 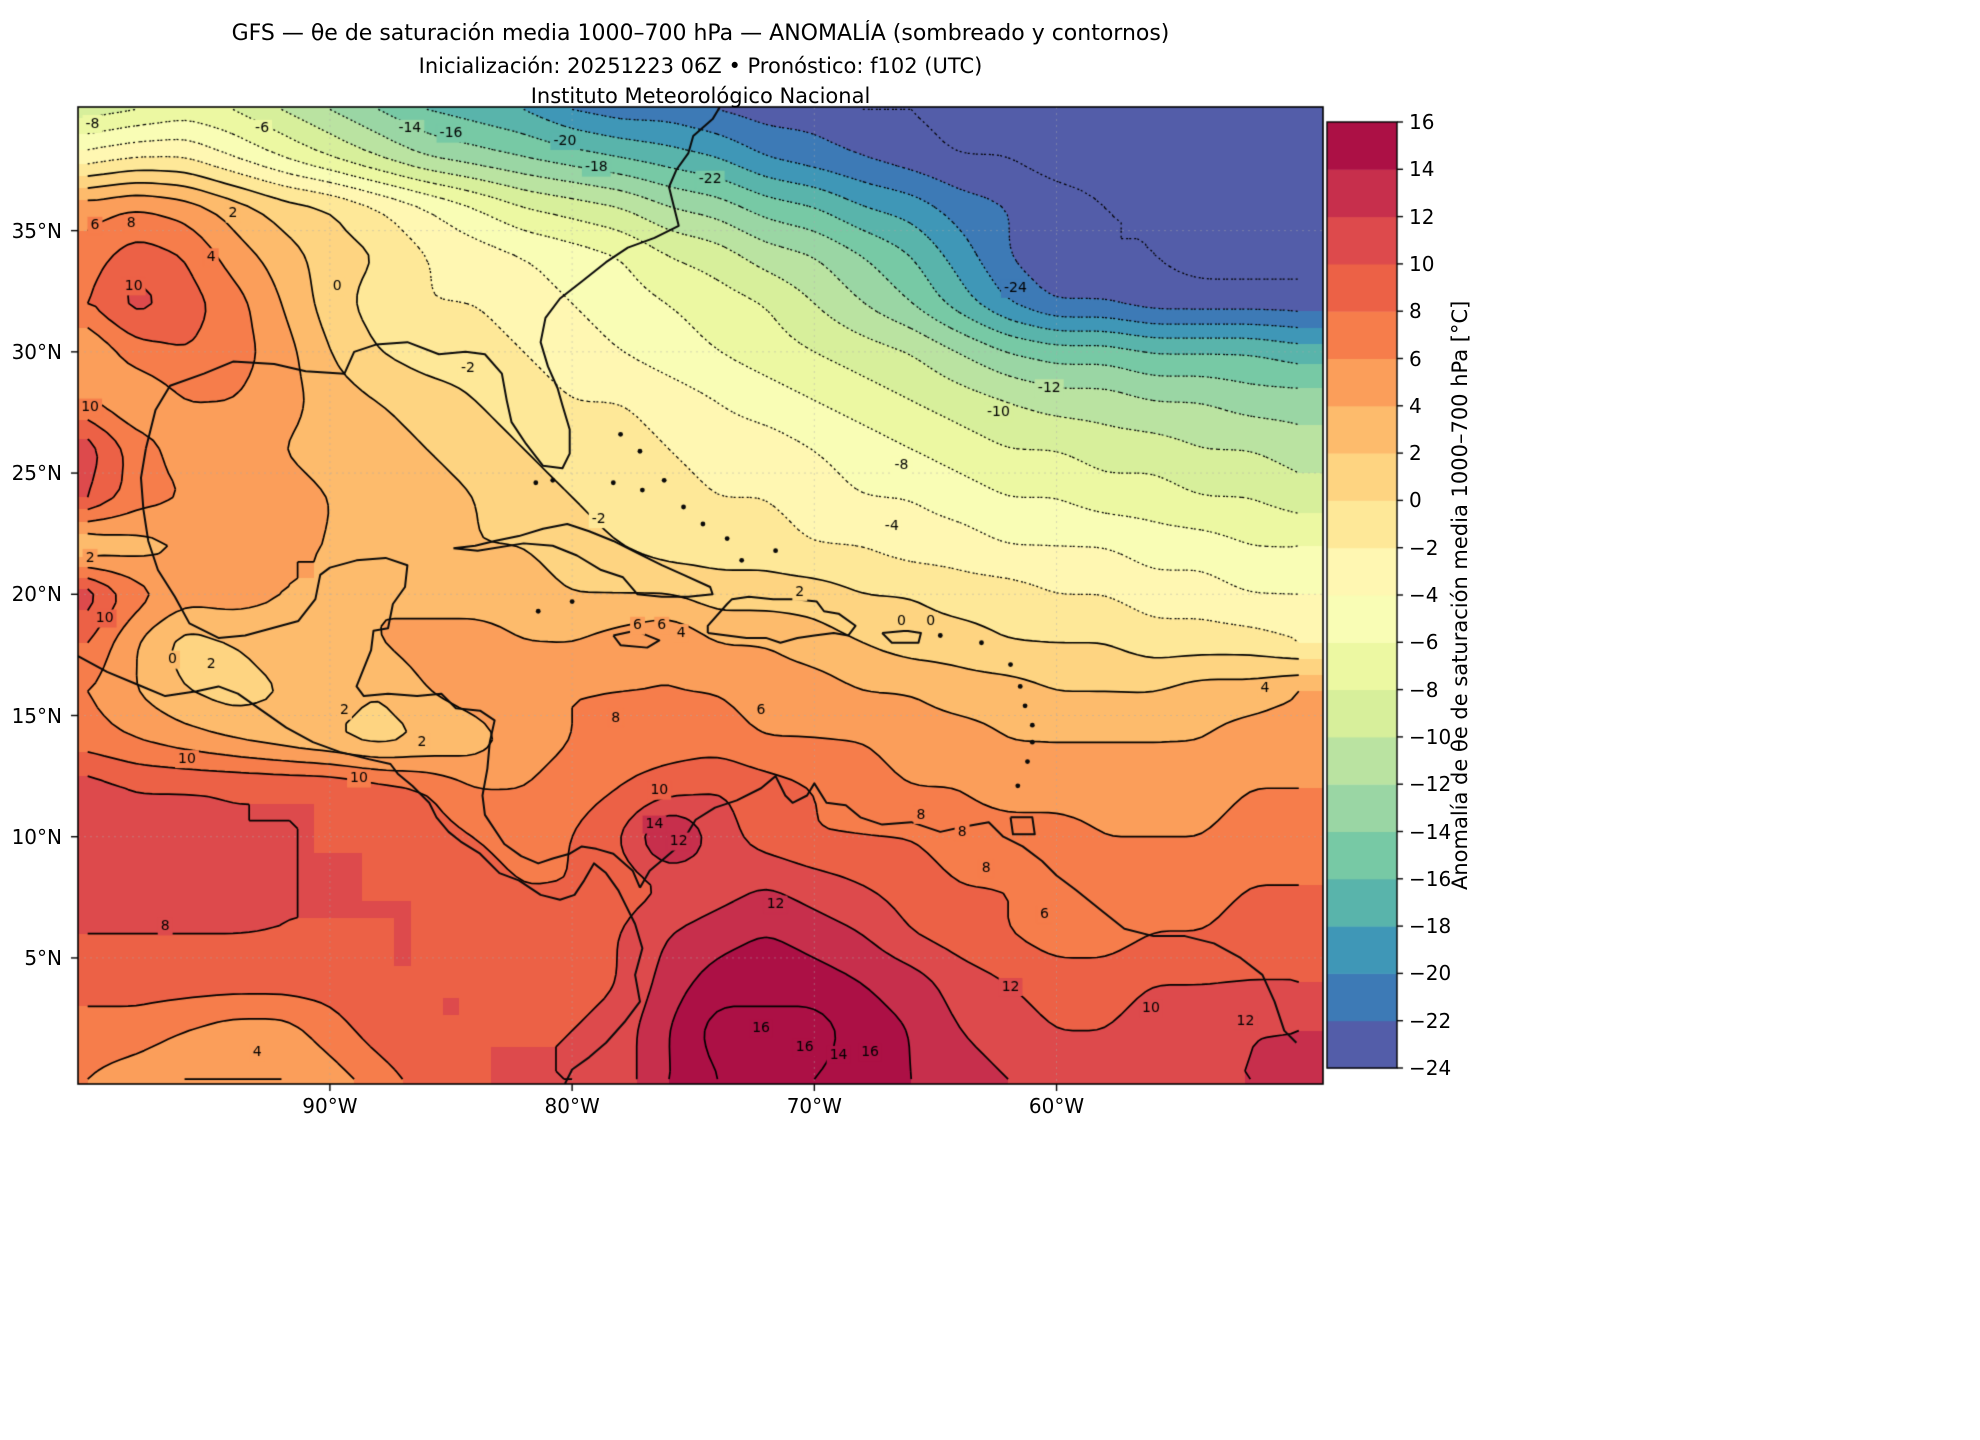 I want to click on colorbar-tick-label: 8, so click(x=1415, y=311).